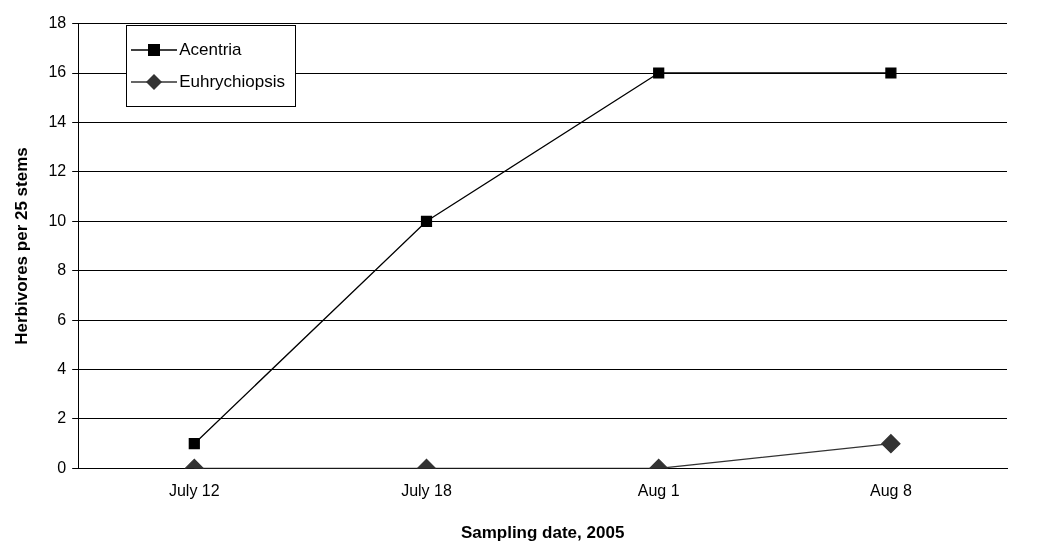  I want to click on y-tick-label: 12, so click(57, 171).